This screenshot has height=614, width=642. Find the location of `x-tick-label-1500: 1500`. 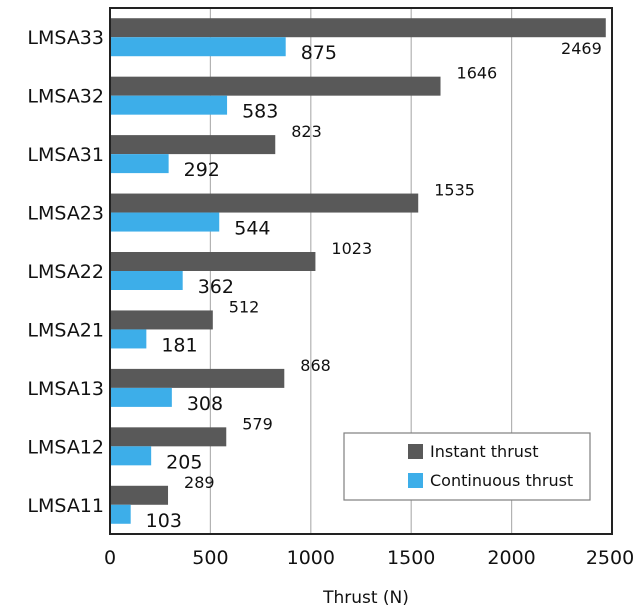

x-tick-label-1500: 1500 is located at coordinates (411, 558).